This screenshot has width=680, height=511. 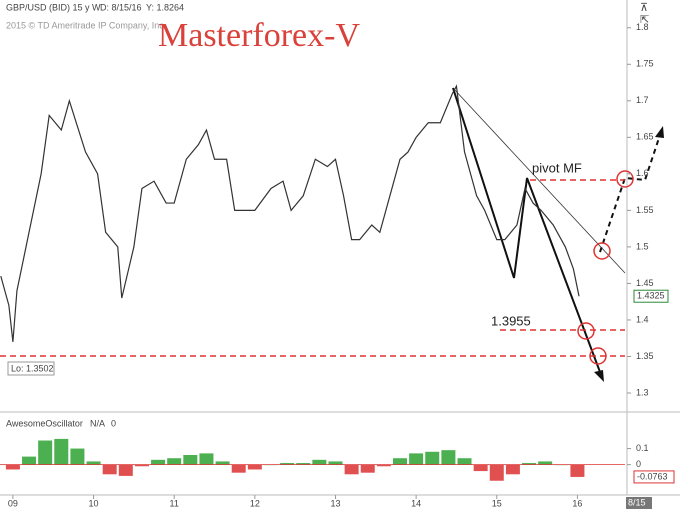 I want to click on y-tick-label: 1.75, so click(x=645, y=64).